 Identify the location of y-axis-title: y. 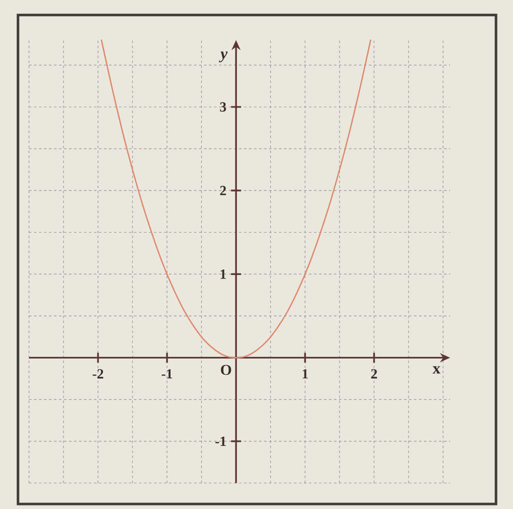
(223, 57).